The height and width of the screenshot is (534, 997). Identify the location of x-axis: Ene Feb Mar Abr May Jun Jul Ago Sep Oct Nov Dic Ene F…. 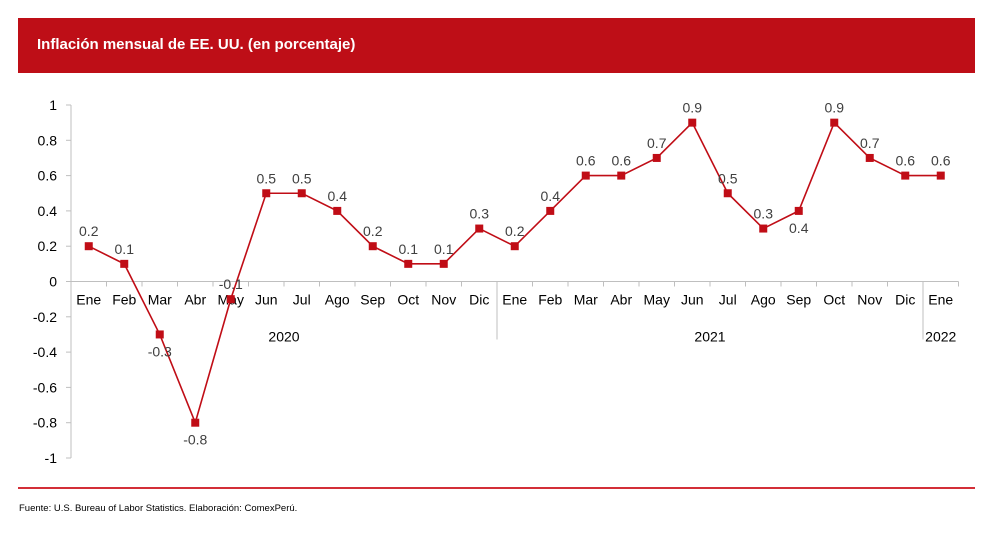
(514, 313).